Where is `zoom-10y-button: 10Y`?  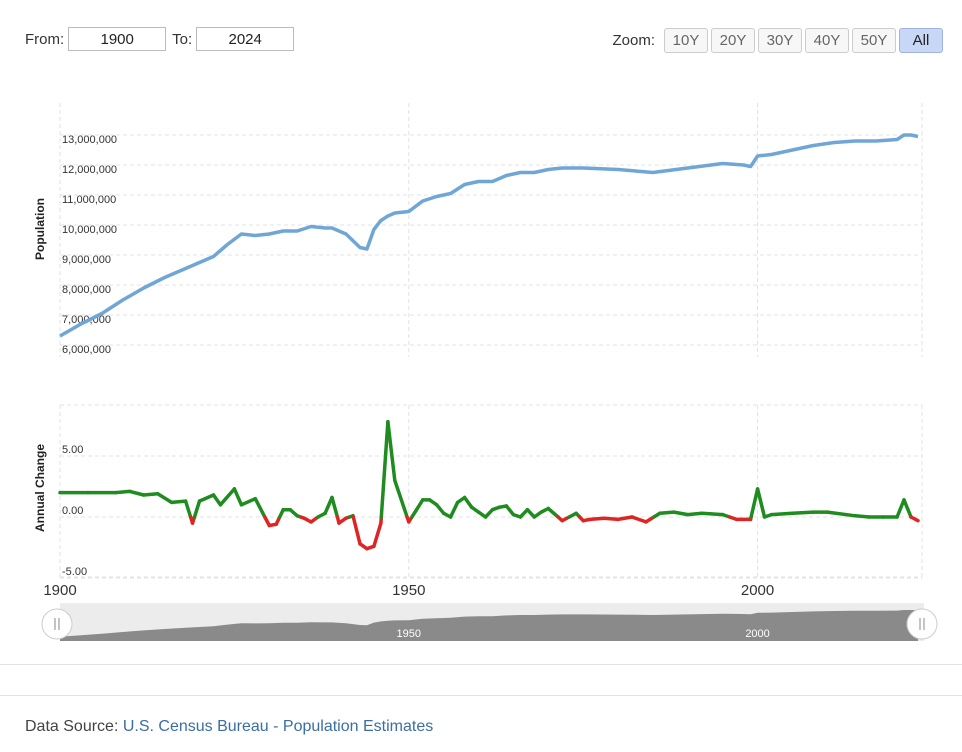 zoom-10y-button: 10Y is located at coordinates (686, 40).